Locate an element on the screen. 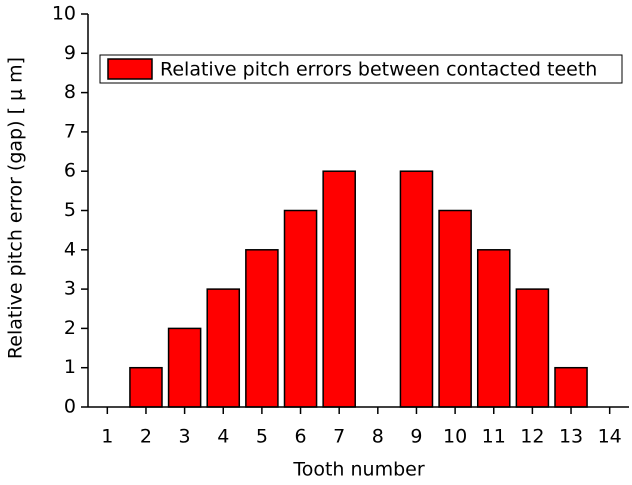 The width and height of the screenshot is (632, 485). y-tick-label: 0 is located at coordinates (70, 407).